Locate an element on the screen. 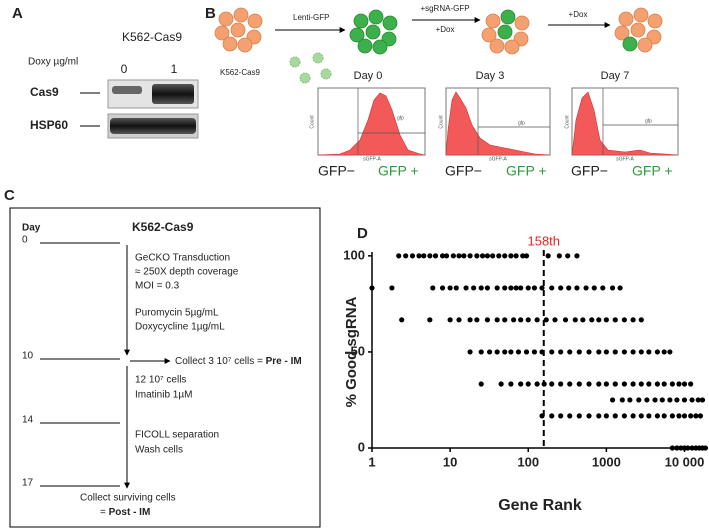  panel-label: A is located at coordinates (17, 13).